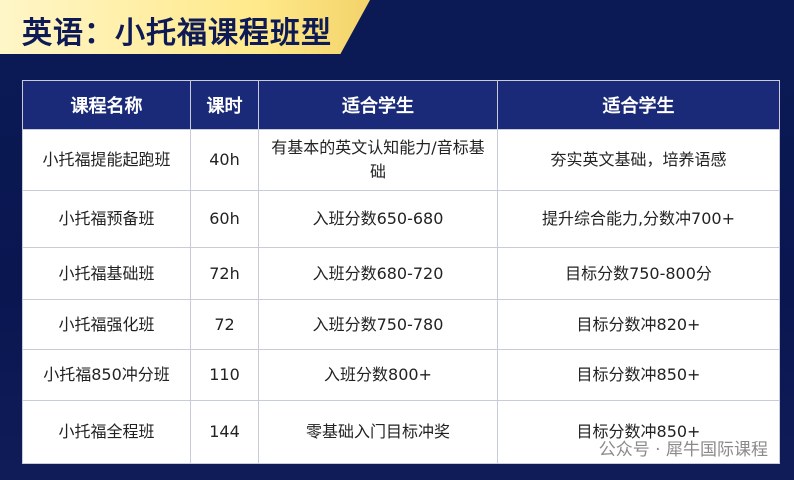  I want to click on table-row: 小托福基础班 72h 入班分数680-720 目标分数750-800分, so click(401, 273).